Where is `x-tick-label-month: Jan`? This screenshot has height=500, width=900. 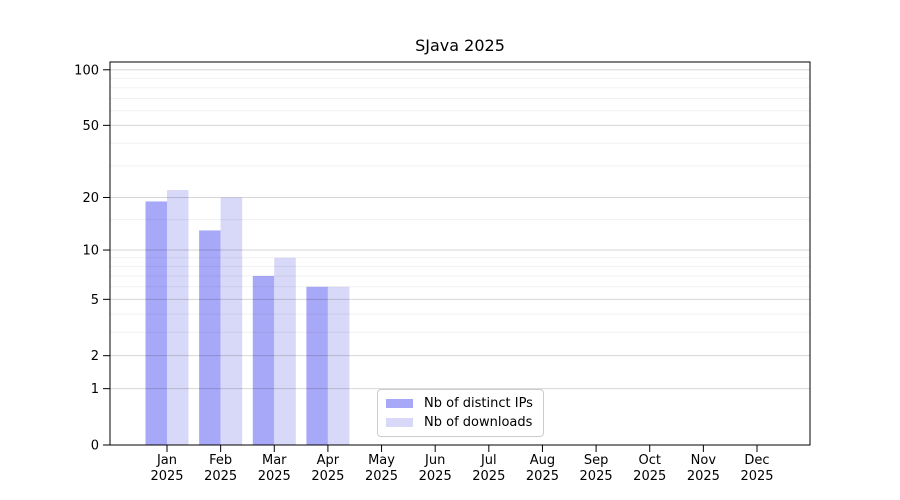
x-tick-label-month: Jan is located at coordinates (166, 460).